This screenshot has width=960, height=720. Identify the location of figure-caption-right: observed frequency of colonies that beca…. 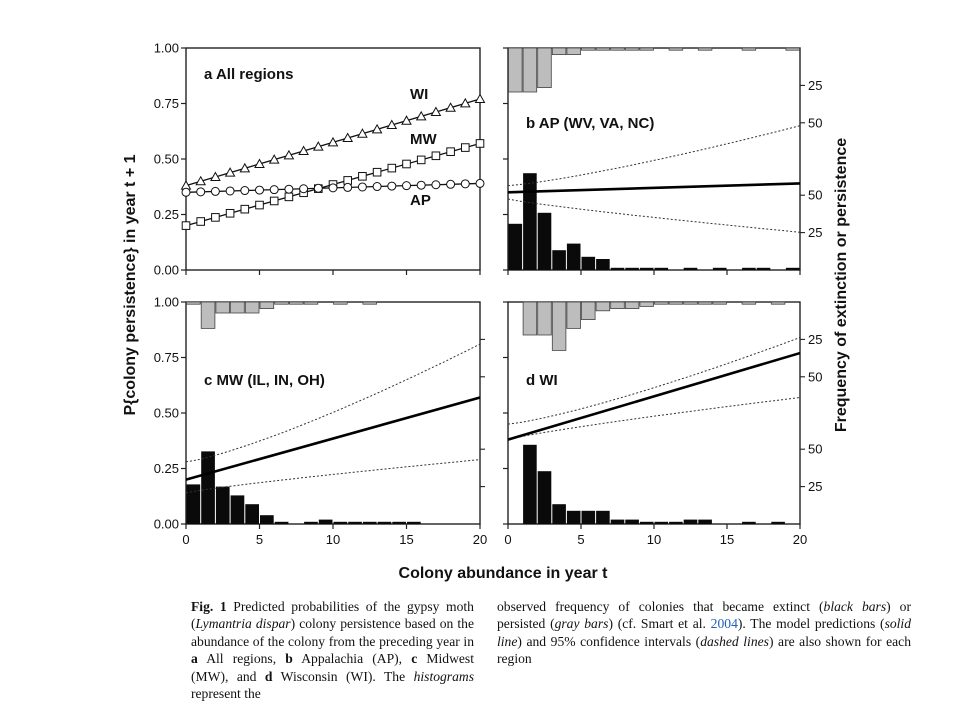
(704, 633).